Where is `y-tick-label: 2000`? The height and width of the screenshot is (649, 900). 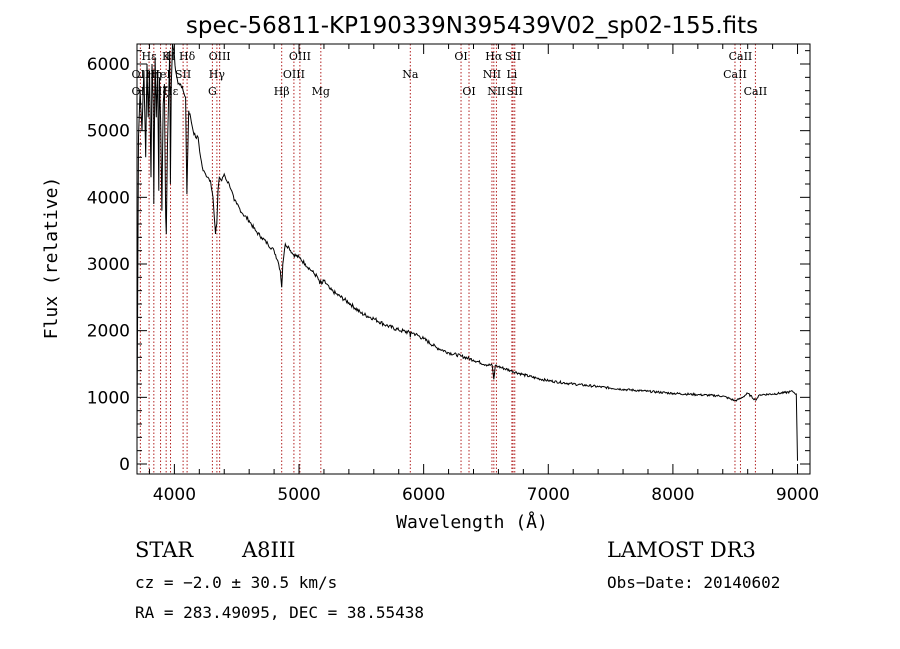 y-tick-label: 2000 is located at coordinates (108, 332).